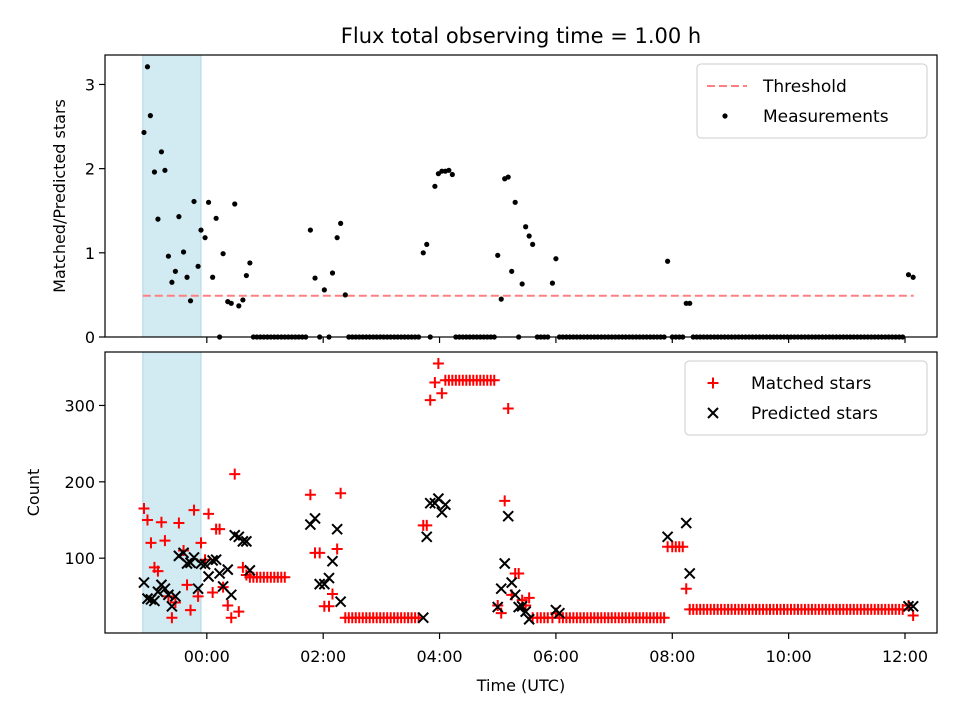 The image size is (960, 720). I want to click on y-tick-label: 1, so click(90, 253).